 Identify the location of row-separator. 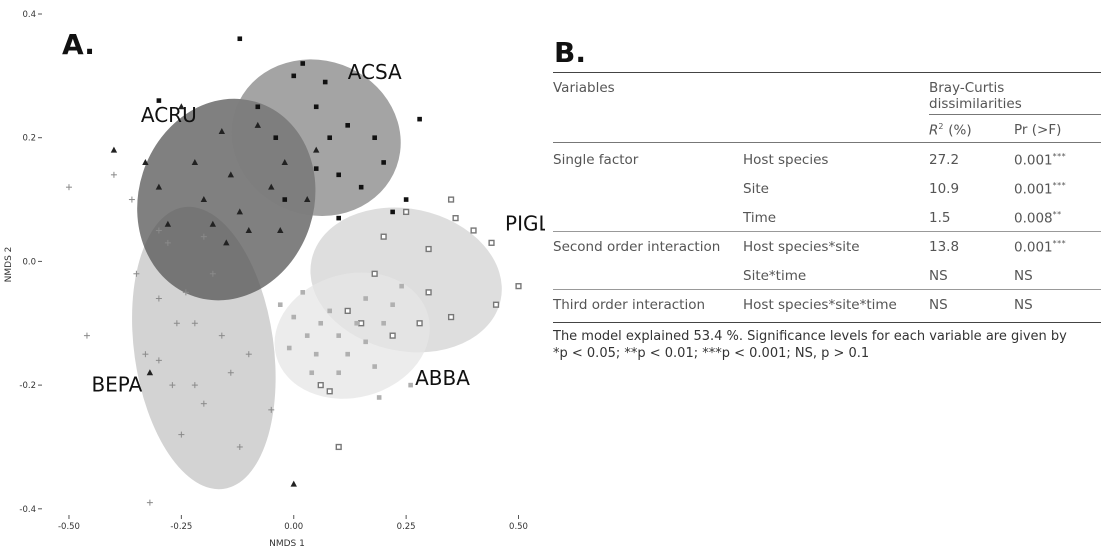
(827, 289).